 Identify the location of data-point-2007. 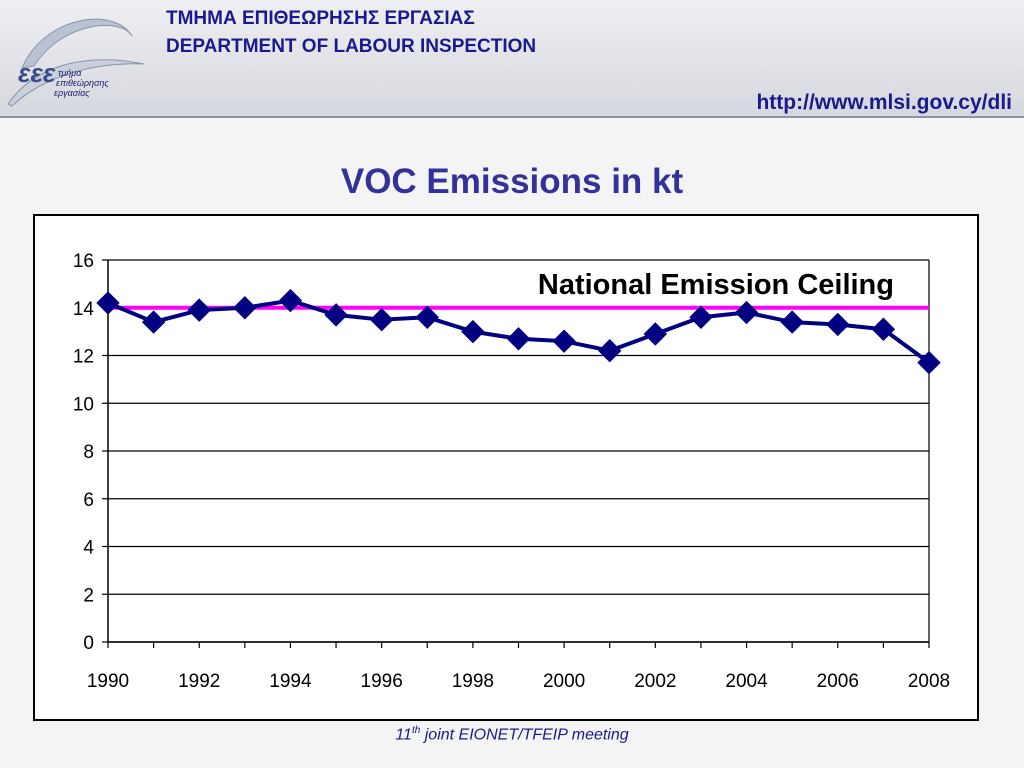
(883, 329).